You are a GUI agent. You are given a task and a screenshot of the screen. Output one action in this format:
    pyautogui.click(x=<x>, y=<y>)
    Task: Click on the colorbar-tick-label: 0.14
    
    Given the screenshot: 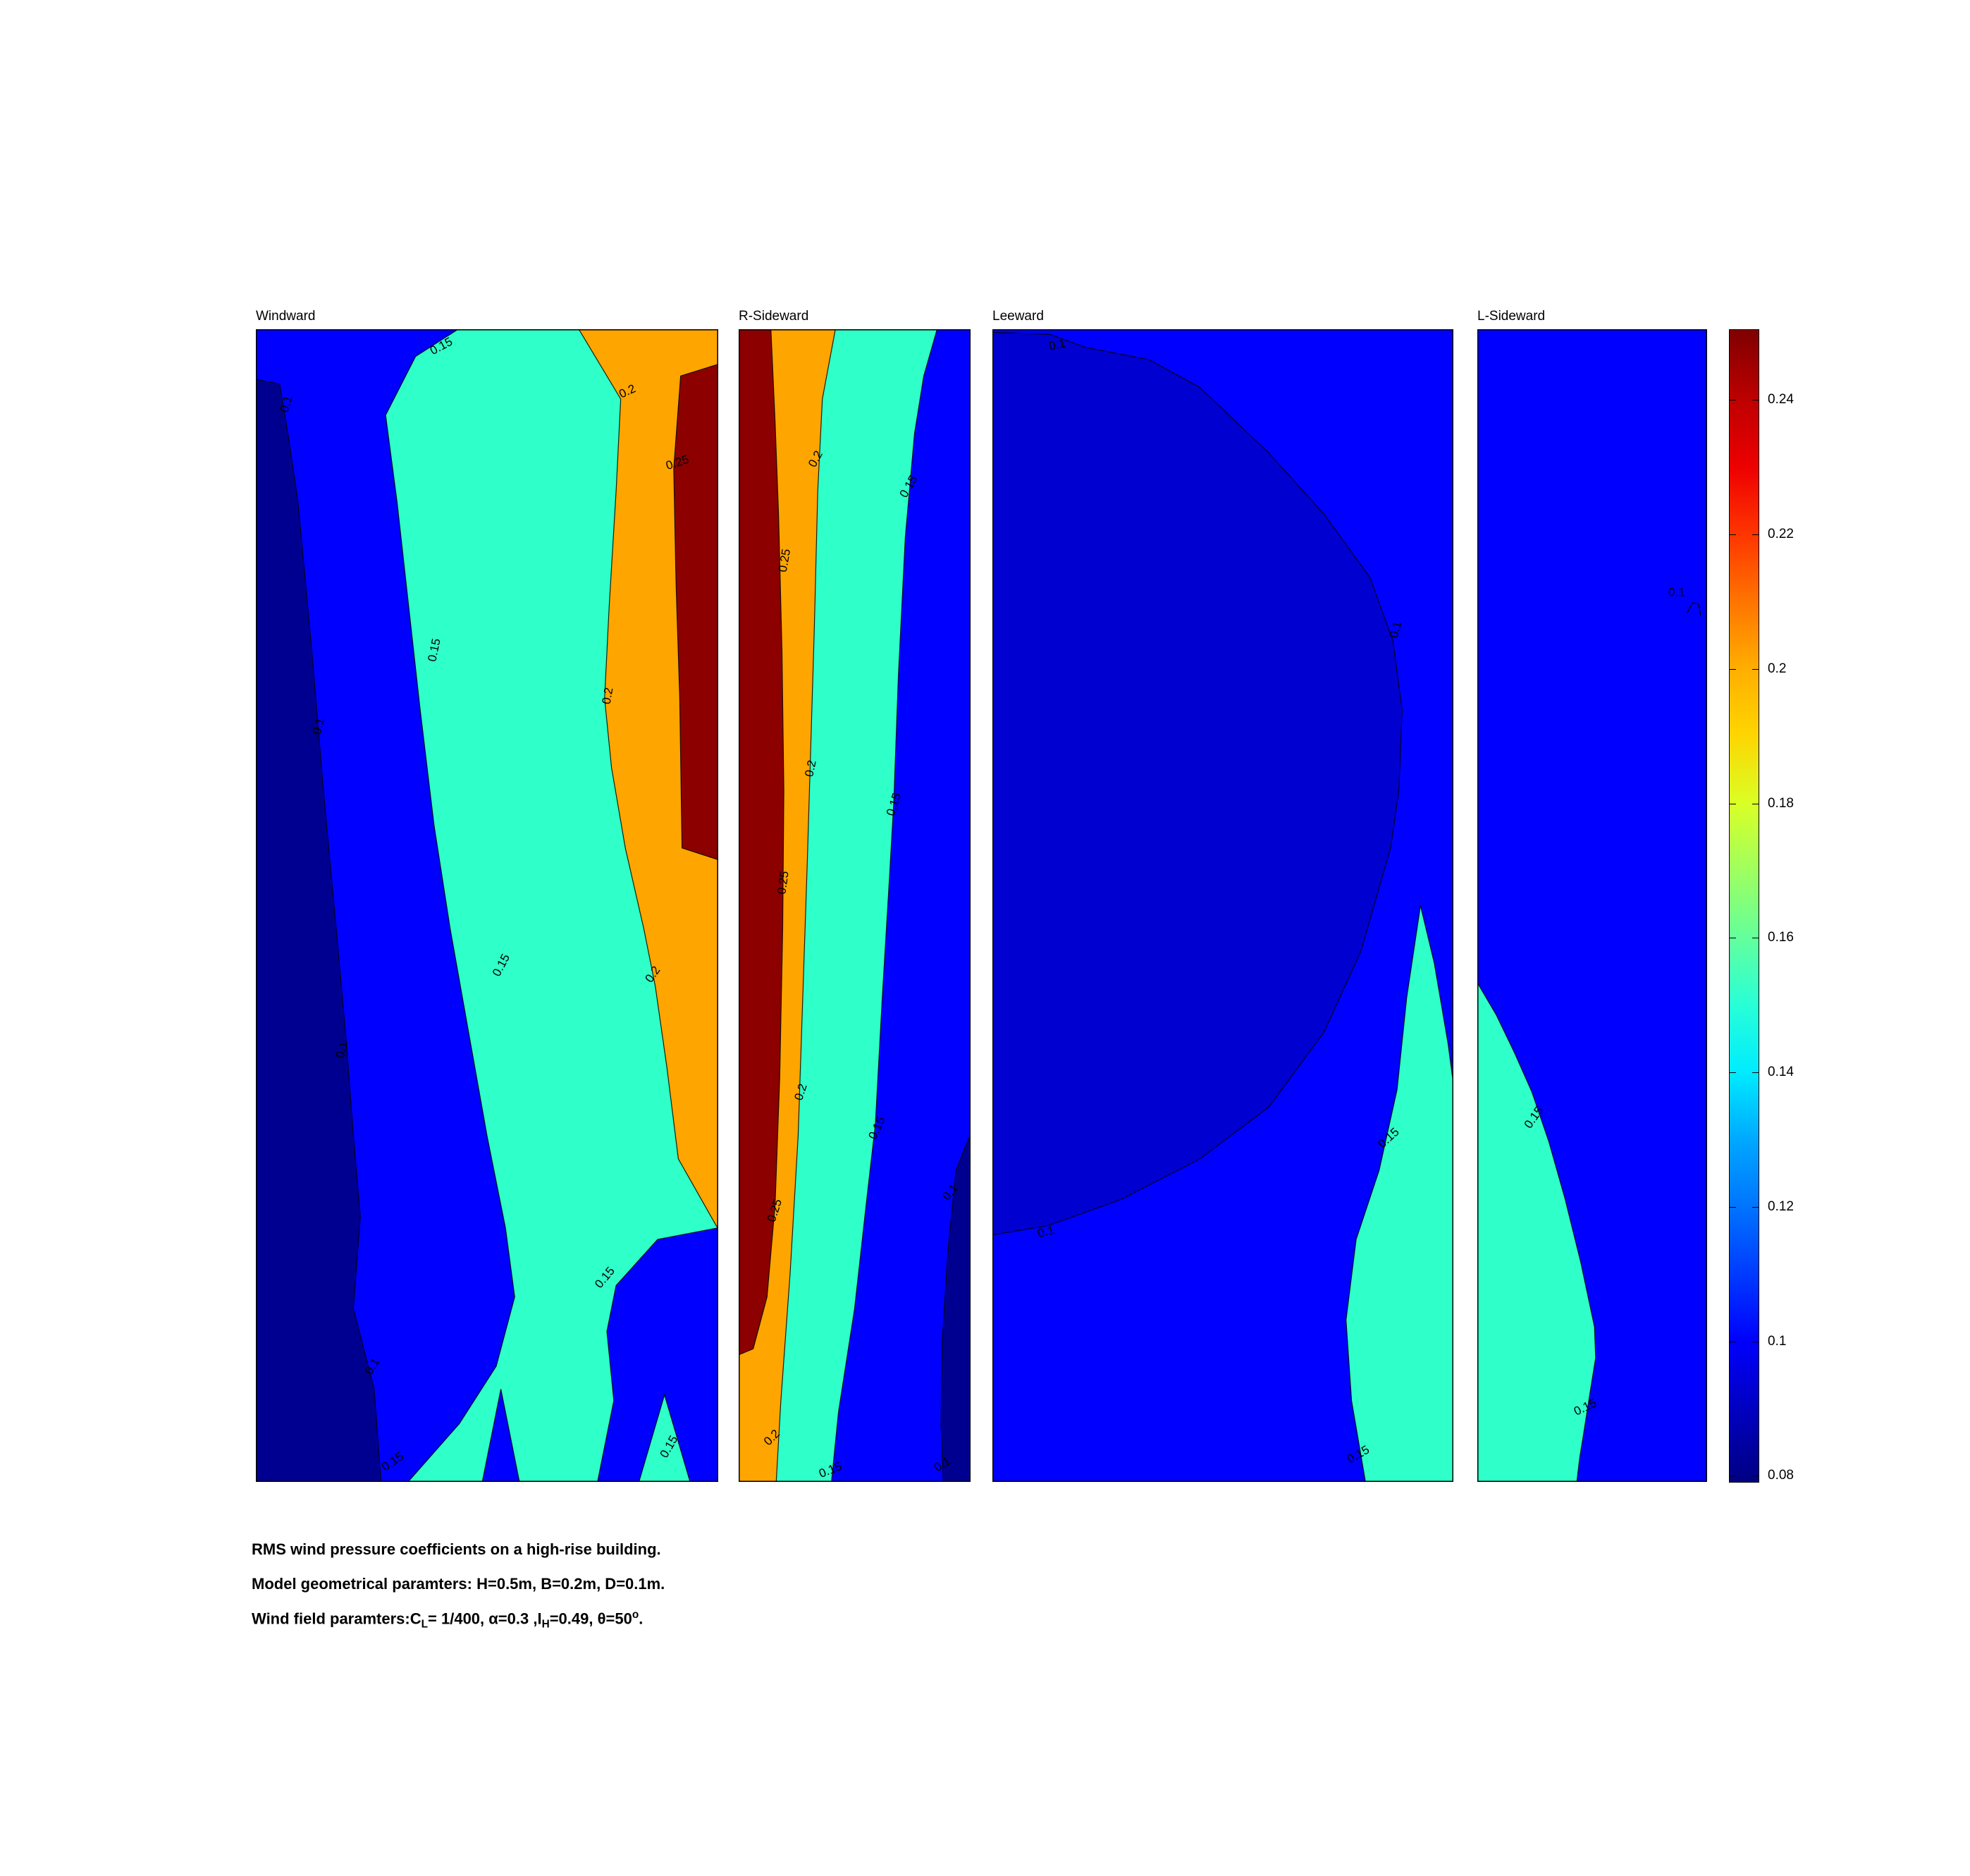 What is the action you would take?
    pyautogui.click(x=1781, y=1072)
    